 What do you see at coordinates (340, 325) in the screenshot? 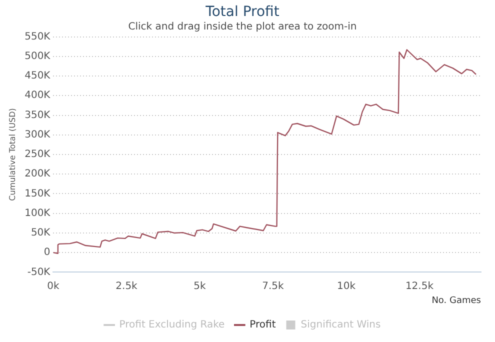
I see `legend-label: Significant Wins` at bounding box center [340, 325].